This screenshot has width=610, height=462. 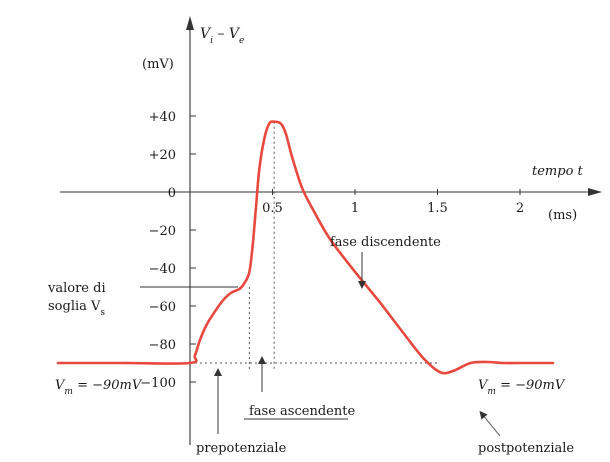 I want to click on x-tick-label: 1.5, so click(x=437, y=208).